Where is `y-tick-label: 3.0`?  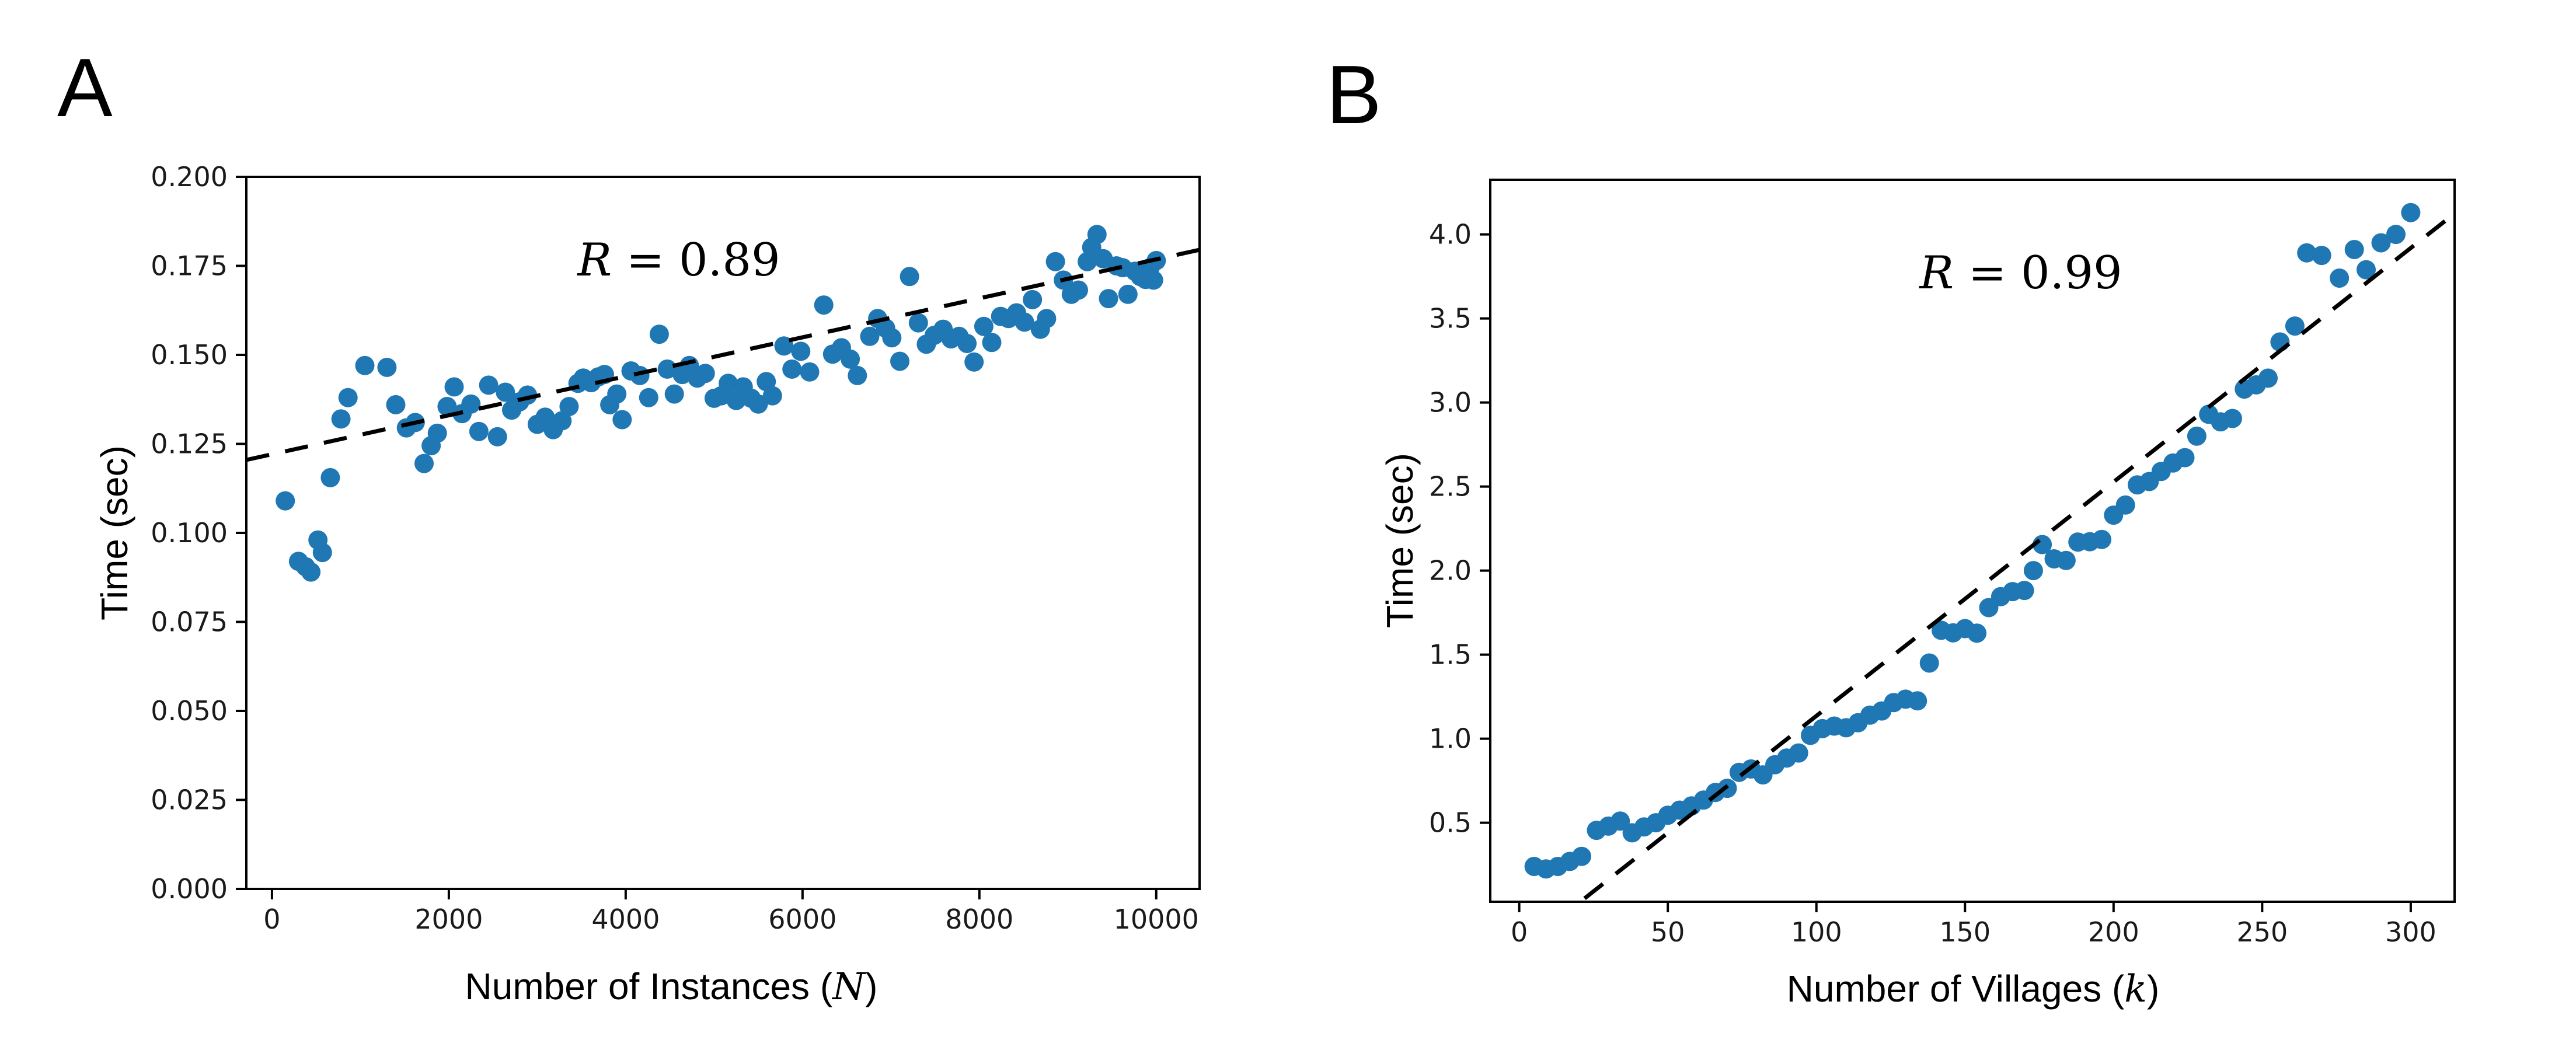 y-tick-label: 3.0 is located at coordinates (1451, 402).